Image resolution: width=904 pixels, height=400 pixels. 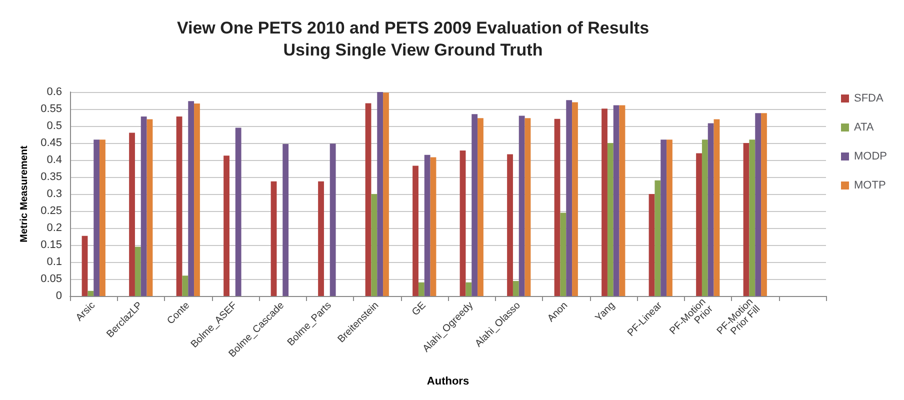 I want to click on y-tick-label: 0.35, so click(x=51, y=177).